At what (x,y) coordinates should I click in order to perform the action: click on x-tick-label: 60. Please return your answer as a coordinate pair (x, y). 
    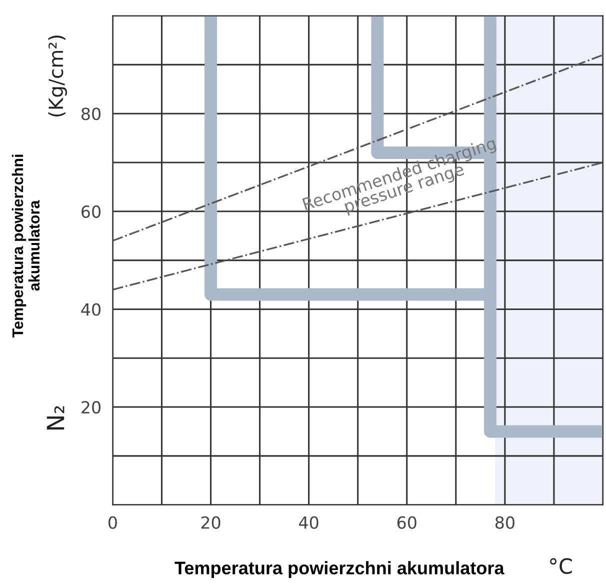
    Looking at the image, I should click on (406, 522).